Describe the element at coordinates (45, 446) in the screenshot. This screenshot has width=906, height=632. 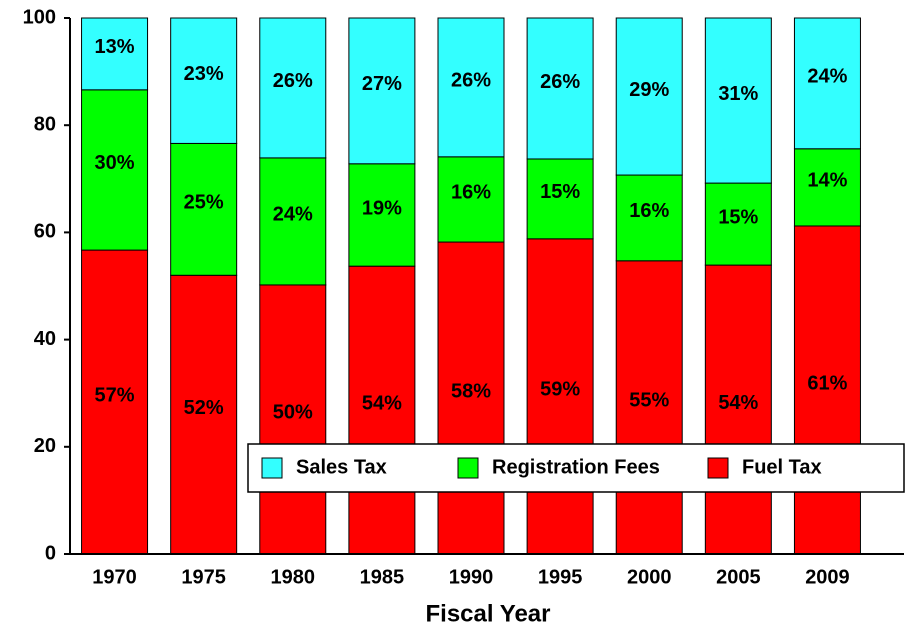
I see `y-tick-label: 20` at that location.